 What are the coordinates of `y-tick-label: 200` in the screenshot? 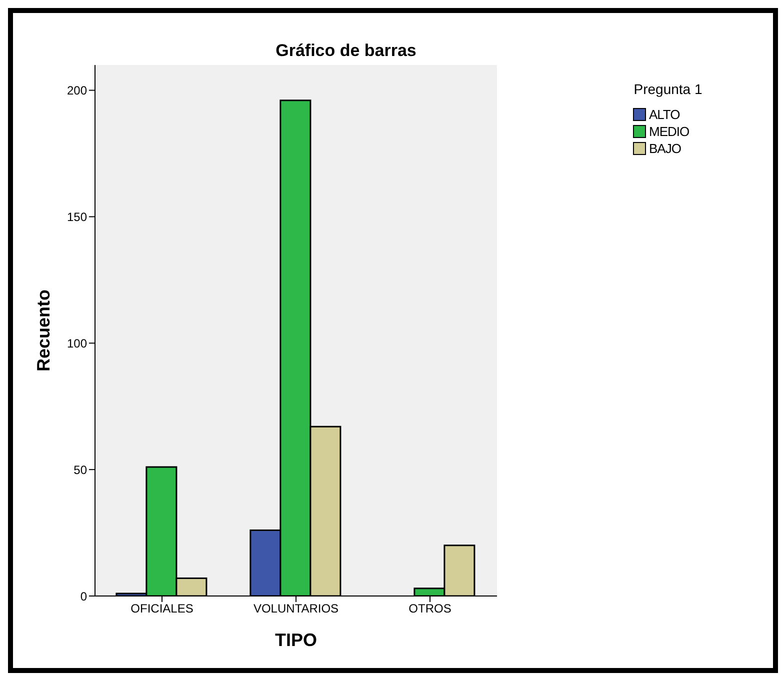 It's located at (77, 91).